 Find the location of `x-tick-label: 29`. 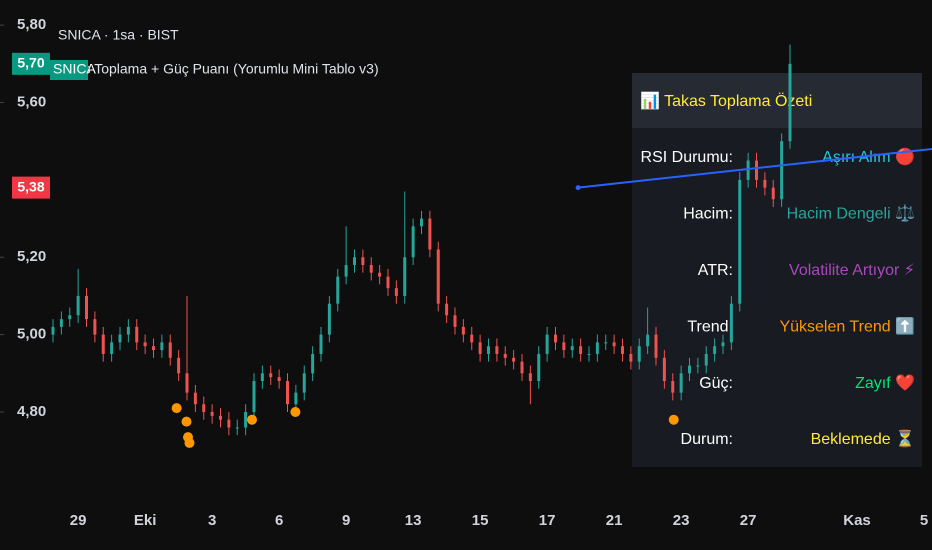

x-tick-label: 29 is located at coordinates (78, 520).